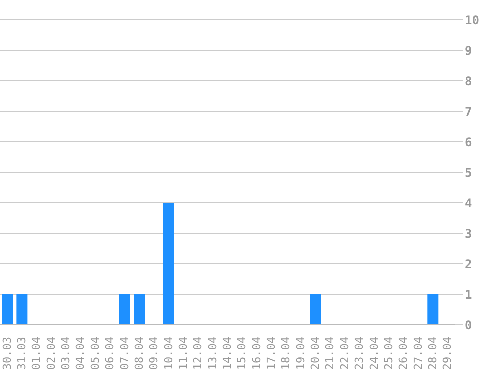 This screenshot has width=498, height=370. What do you see at coordinates (472, 20) in the screenshot?
I see `y-tick-label: 10` at bounding box center [472, 20].